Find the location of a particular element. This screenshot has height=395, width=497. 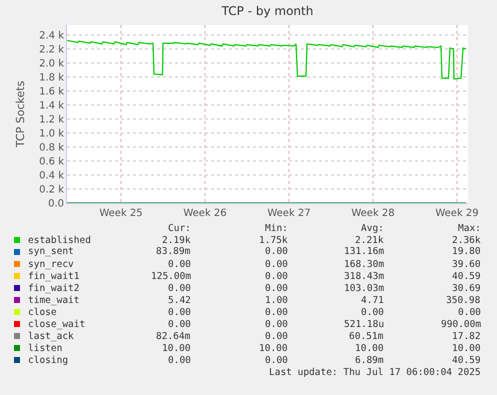

text: 131.16m is located at coordinates (364, 251).